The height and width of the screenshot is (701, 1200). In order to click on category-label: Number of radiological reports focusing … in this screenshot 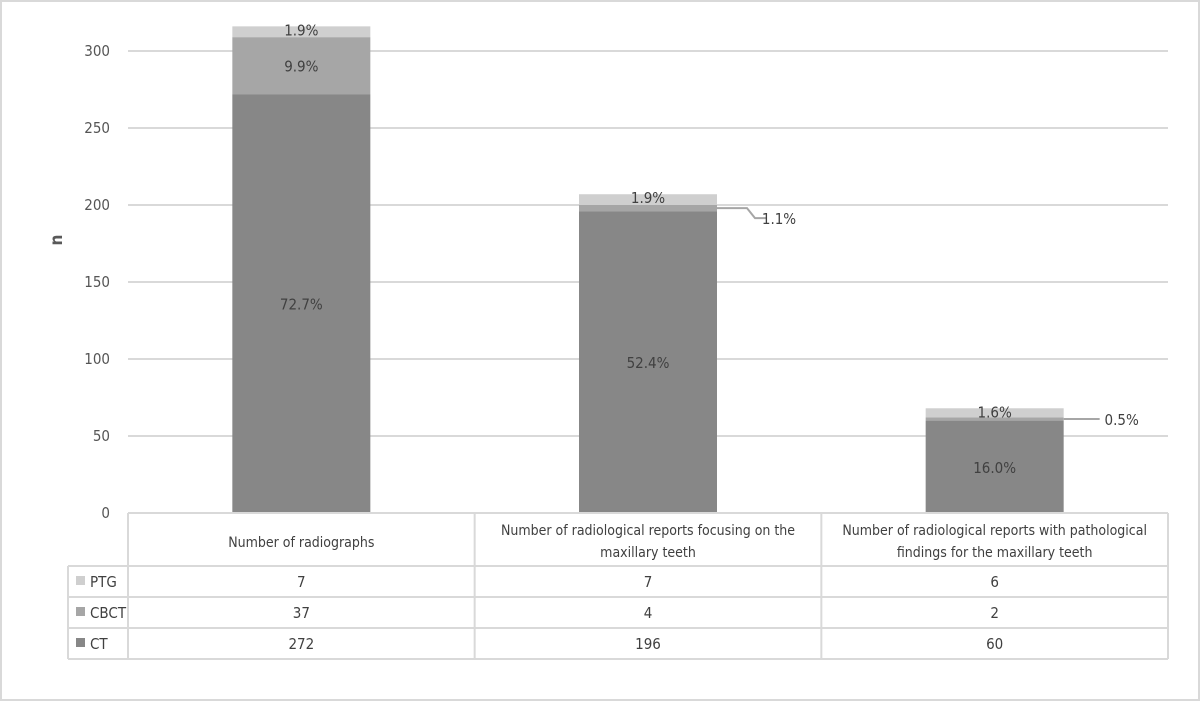, I will do `click(648, 531)`.